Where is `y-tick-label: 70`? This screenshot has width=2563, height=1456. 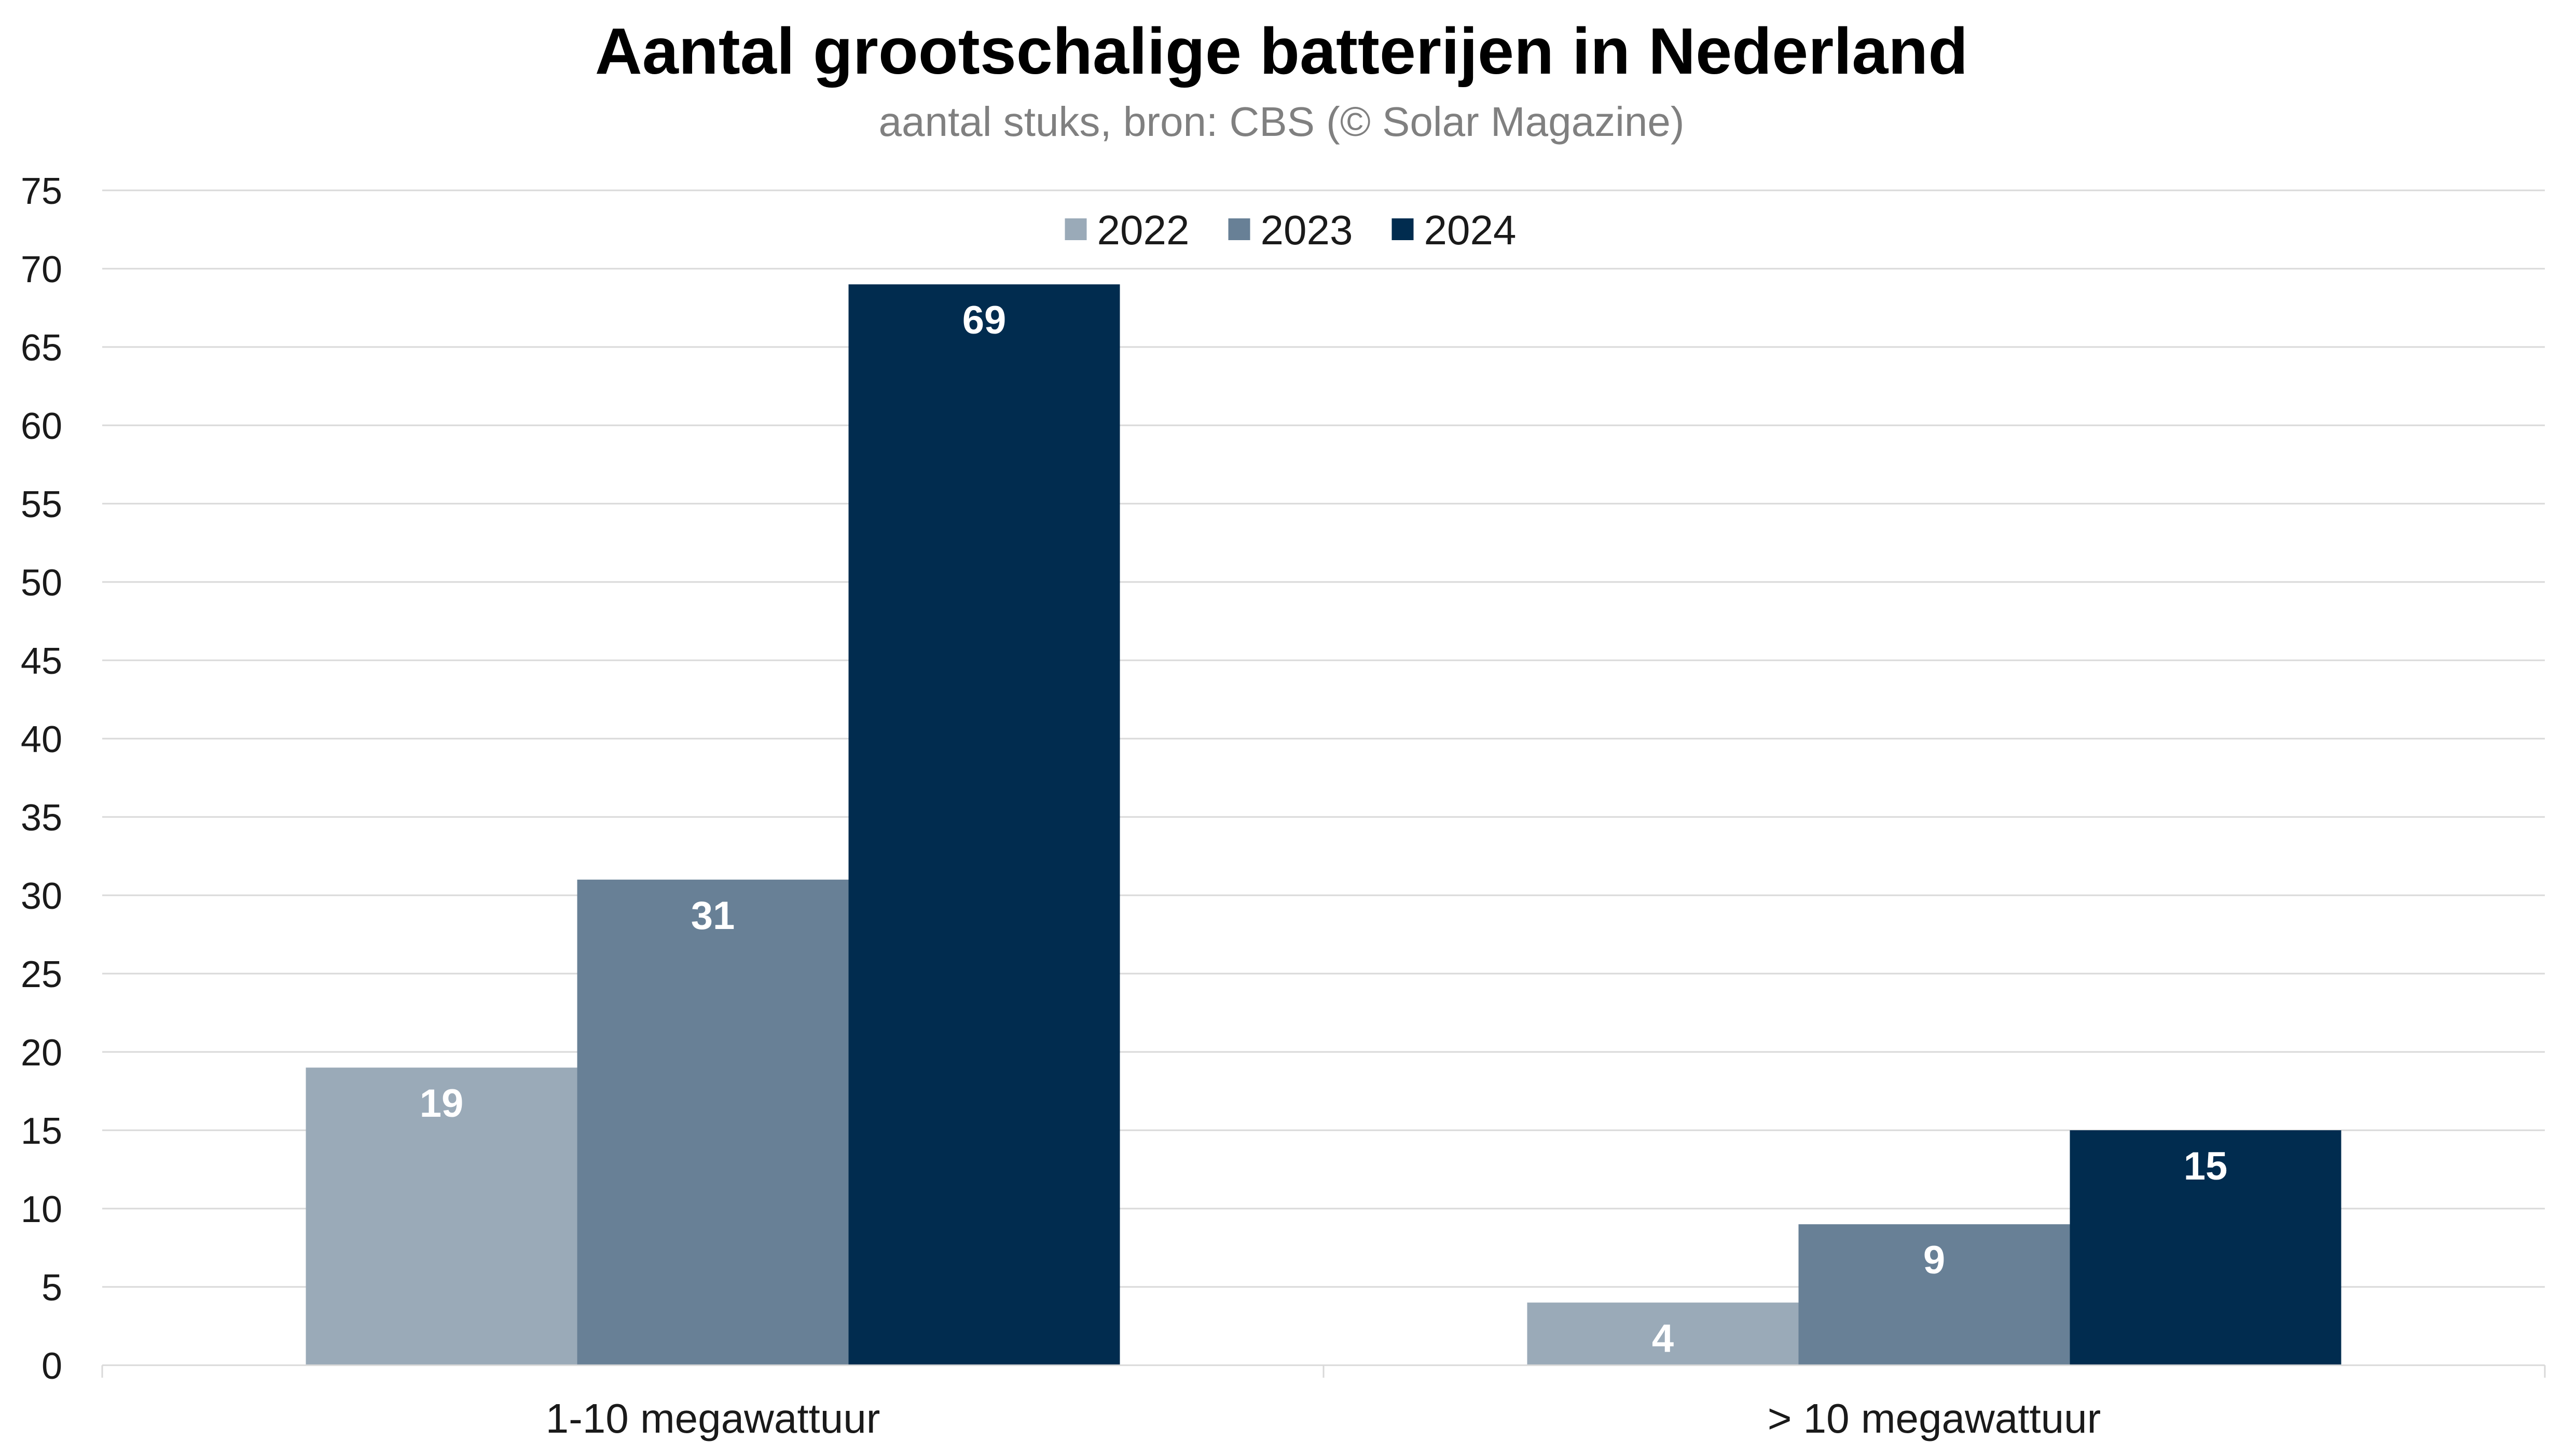
y-tick-label: 70 is located at coordinates (41, 269).